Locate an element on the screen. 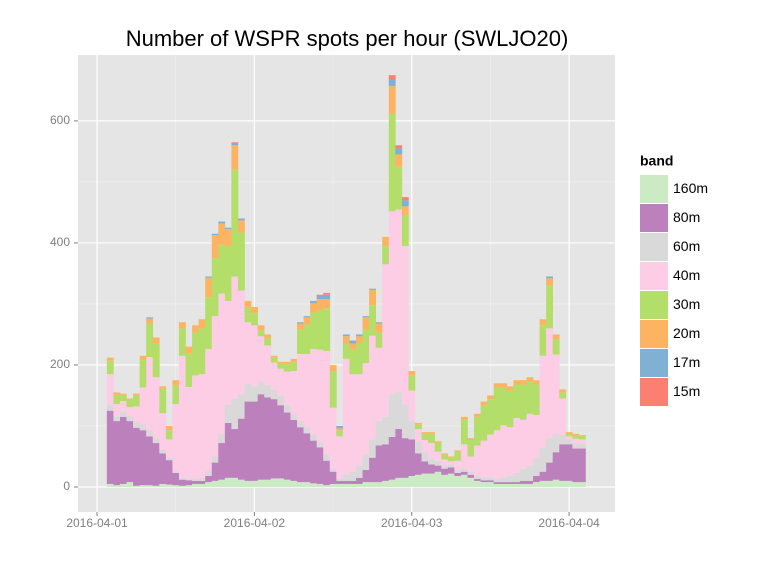 The image size is (760, 570). legend-label: 60m is located at coordinates (686, 246).